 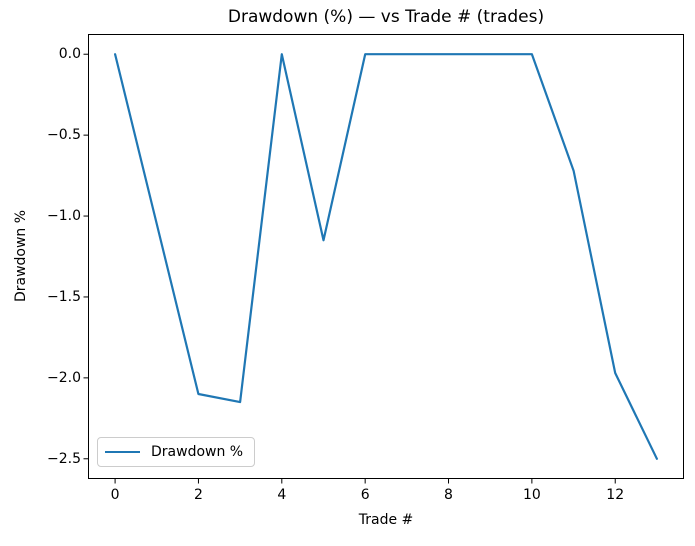 I want to click on y-tick-label: −2.5, so click(x=64, y=458).